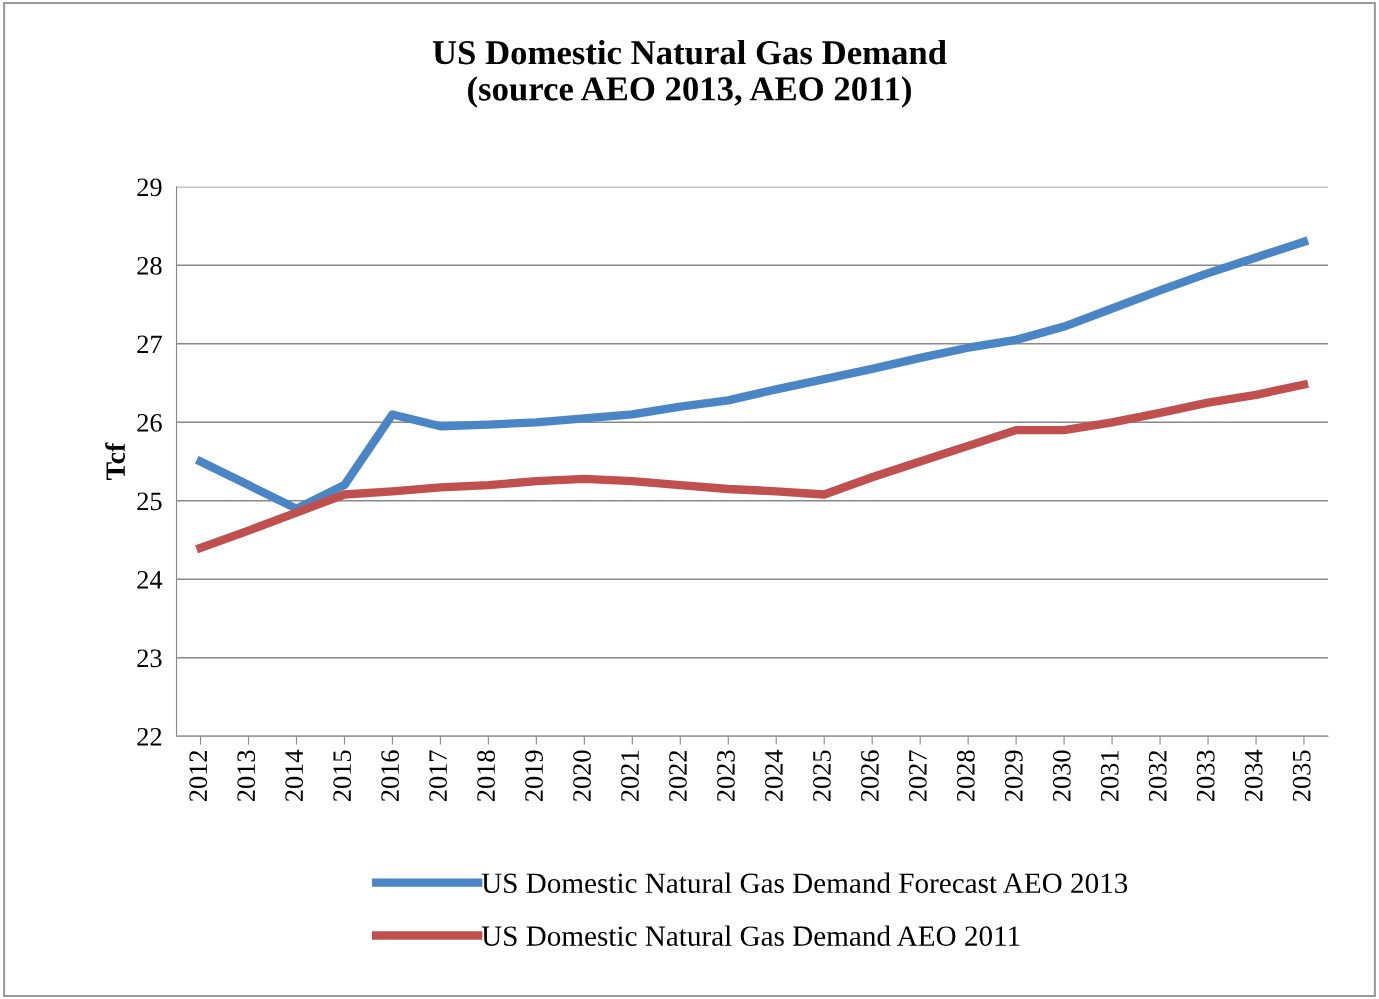  I want to click on y-tick-label: 25, so click(149, 501).